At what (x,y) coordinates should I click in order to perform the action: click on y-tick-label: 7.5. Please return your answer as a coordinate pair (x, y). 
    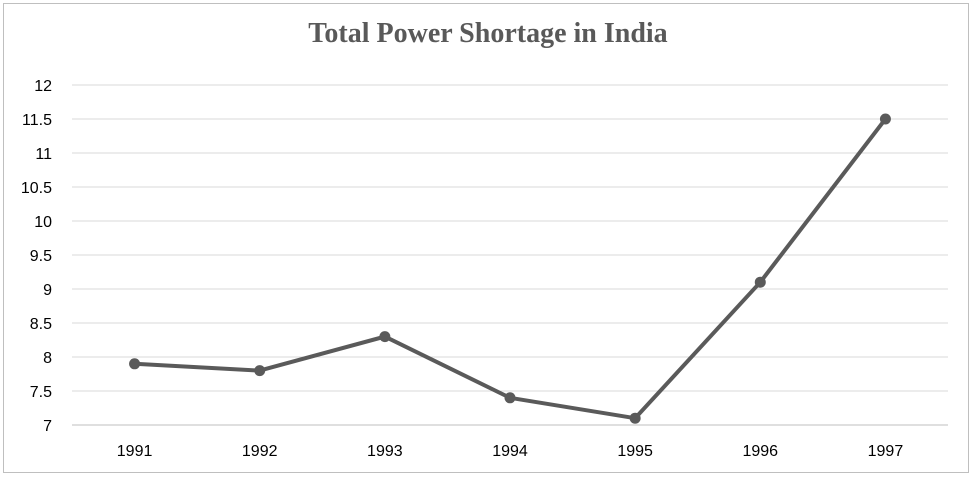
    Looking at the image, I should click on (41, 392).